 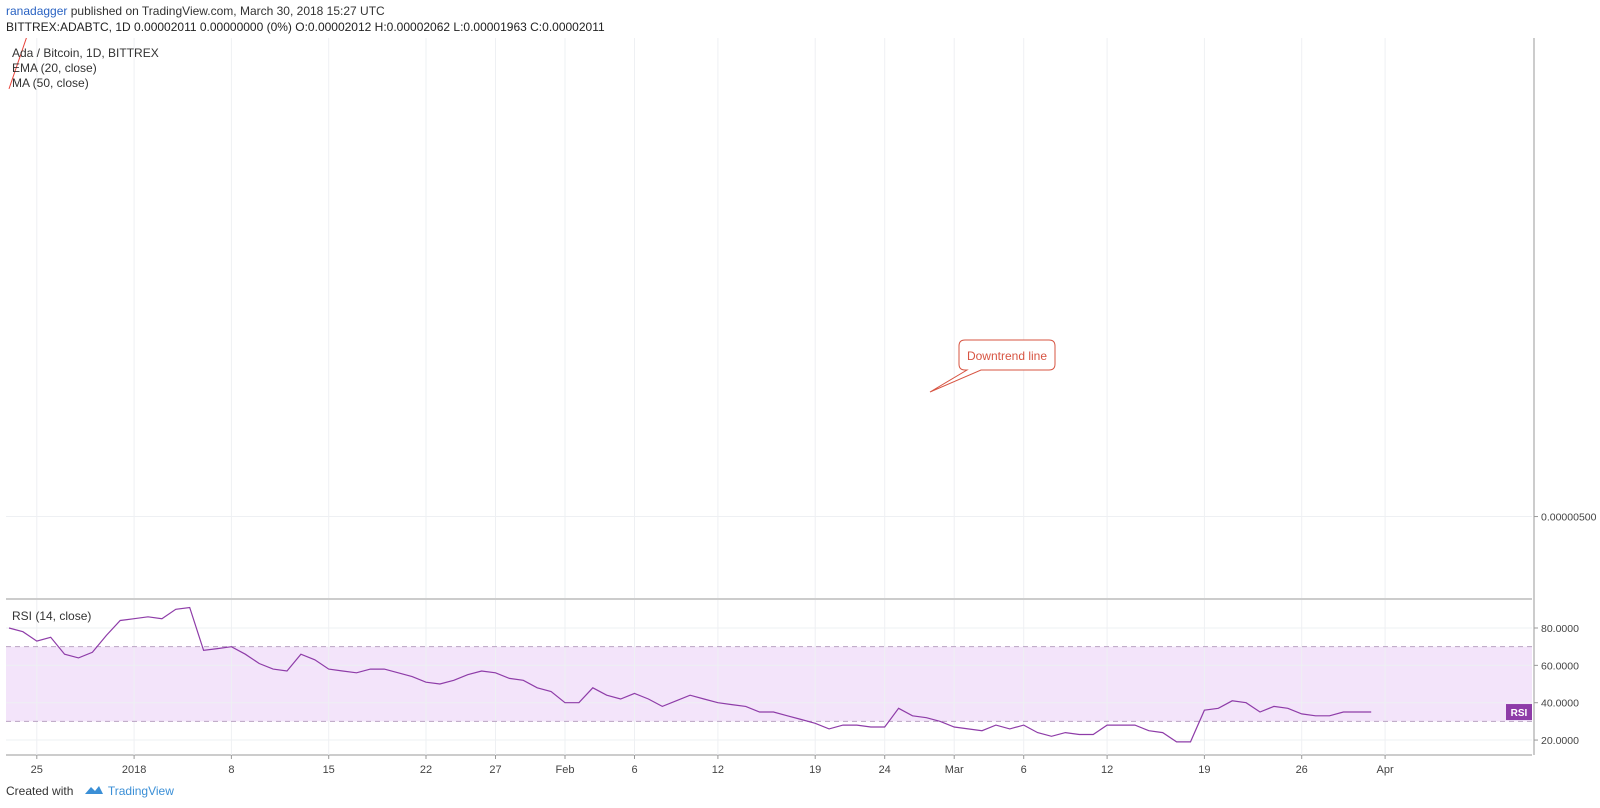 I want to click on time-tick-label: Mar, so click(x=954, y=770).